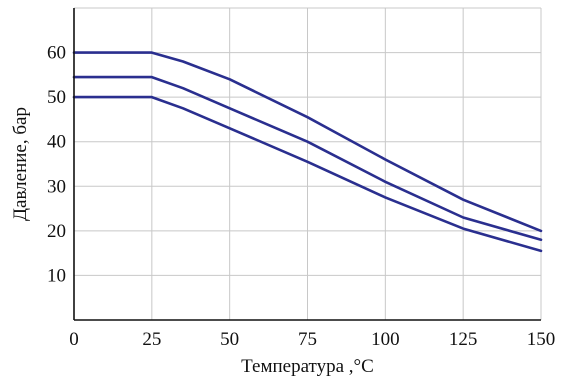  Describe the element at coordinates (151, 339) in the screenshot. I see `x-tick-label-25: 25` at that location.